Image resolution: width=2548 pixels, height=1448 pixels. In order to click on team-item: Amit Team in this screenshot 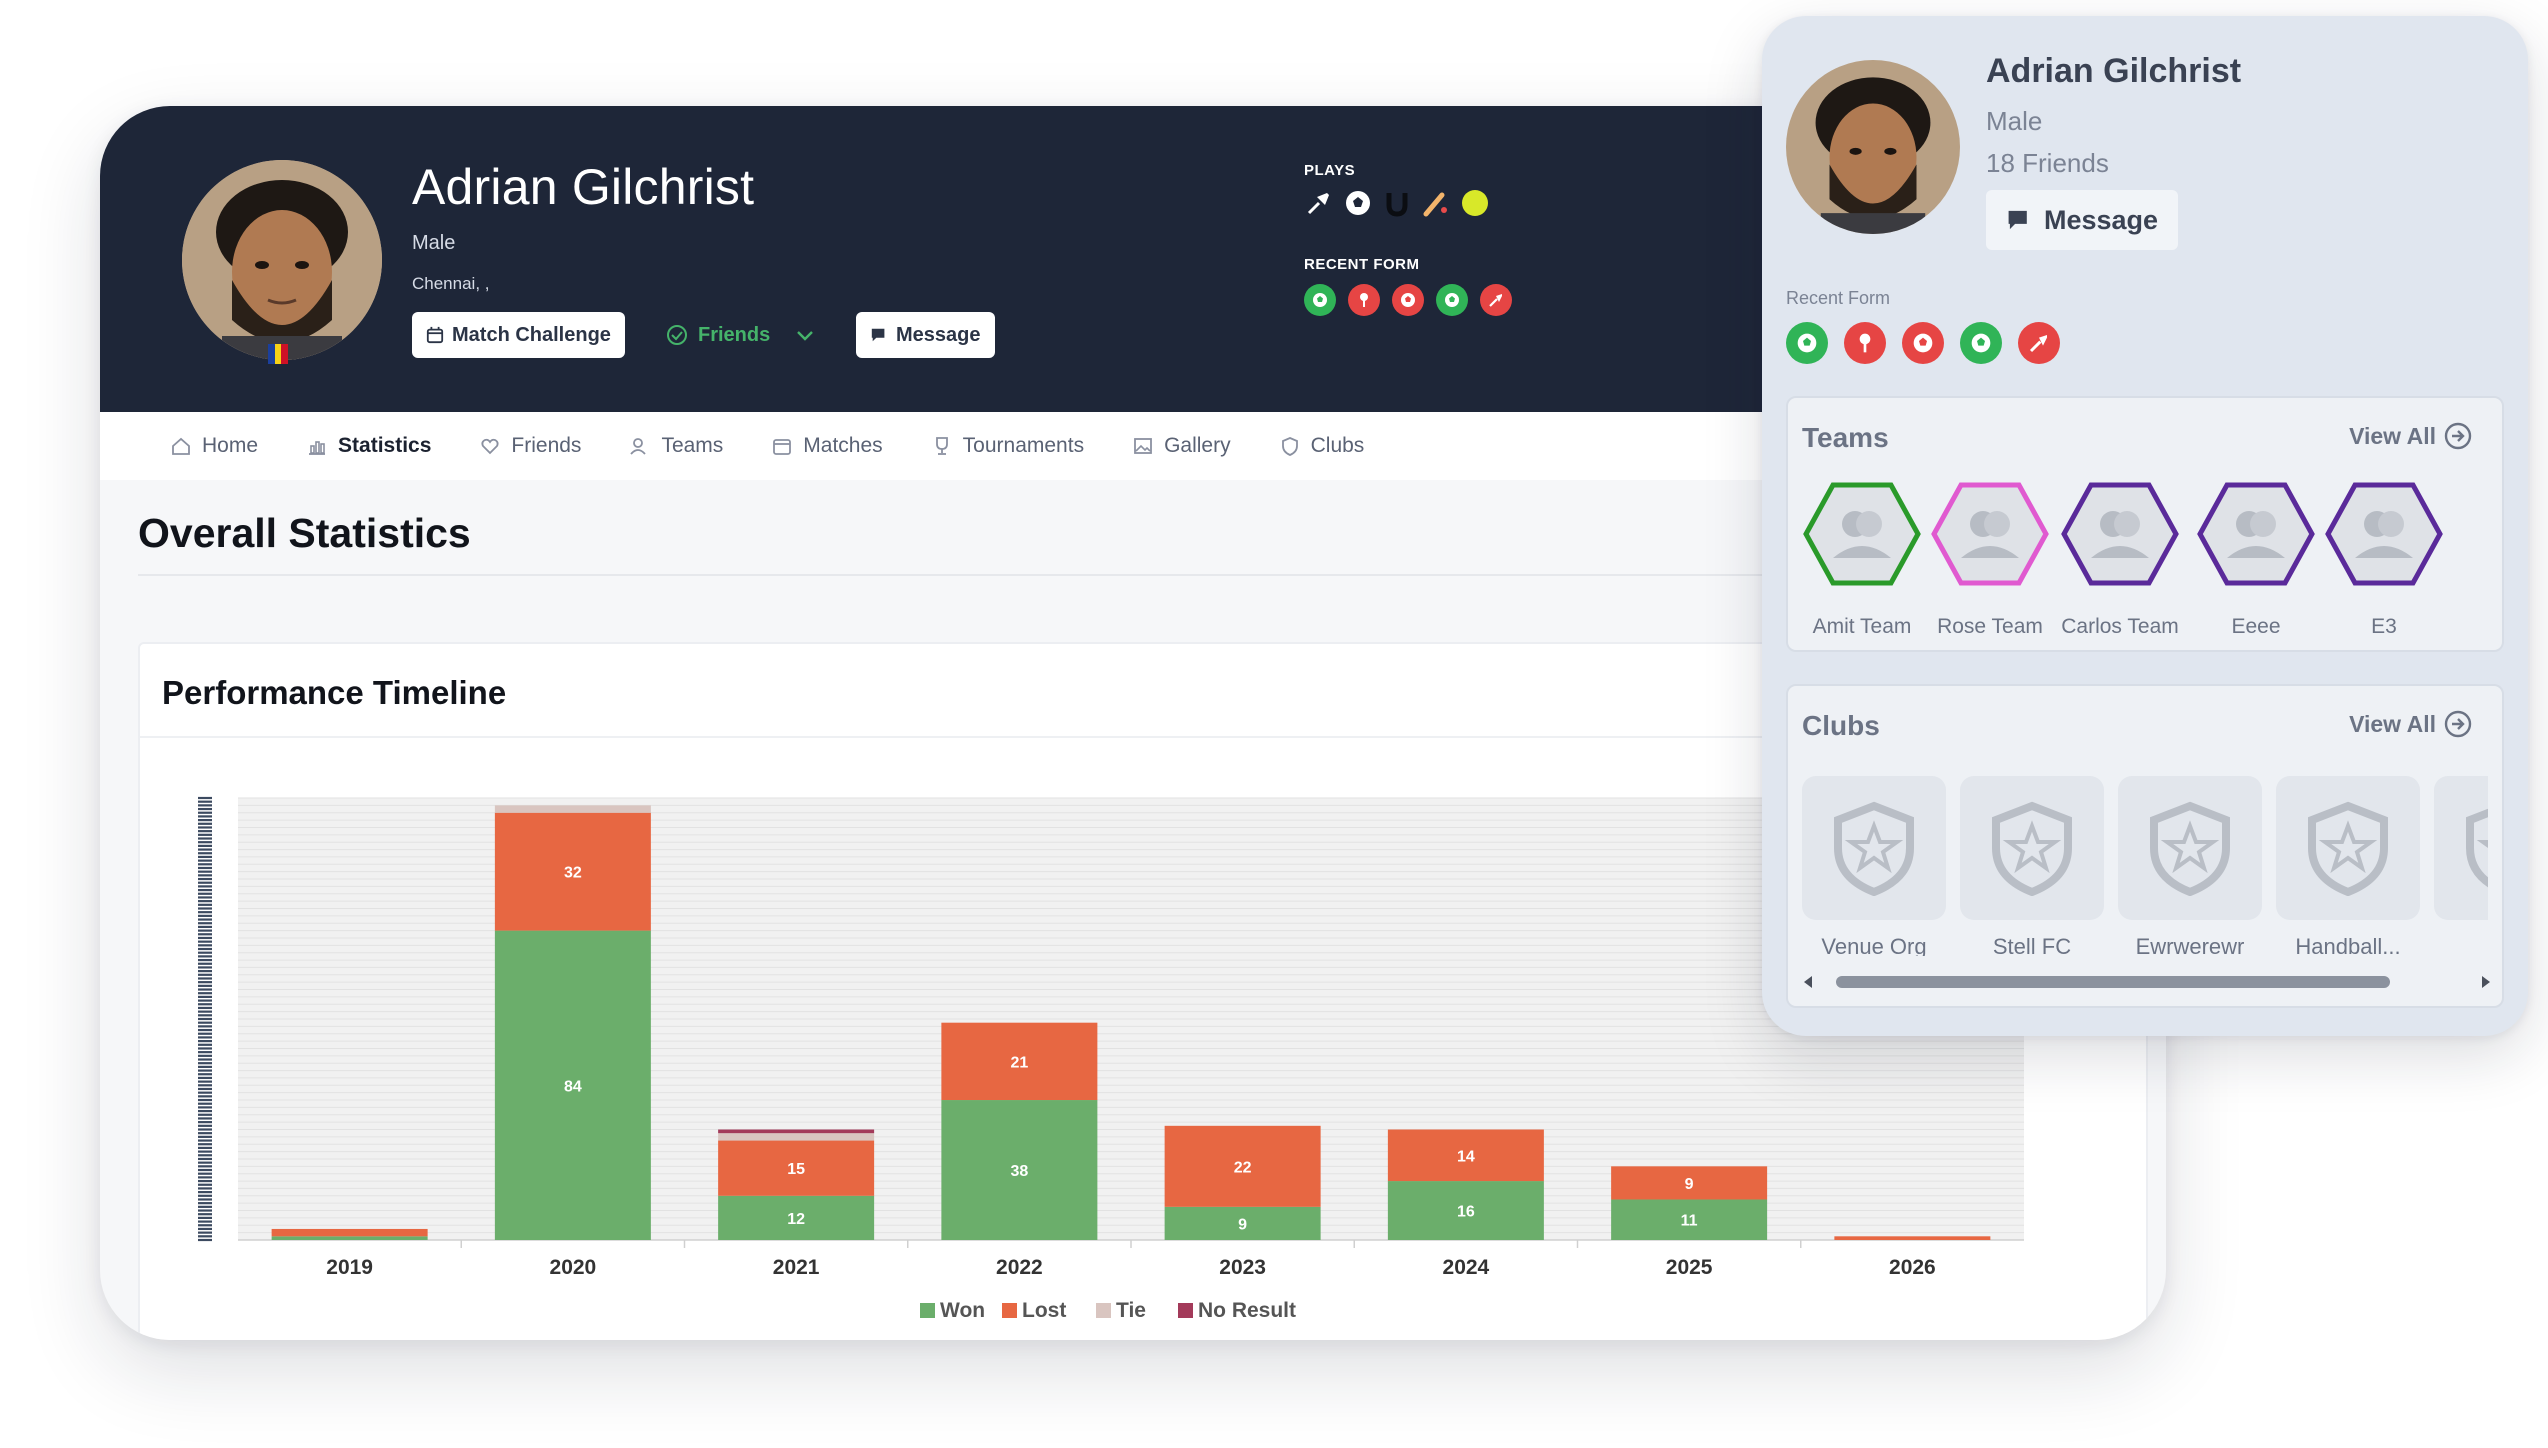, I will do `click(1862, 560)`.